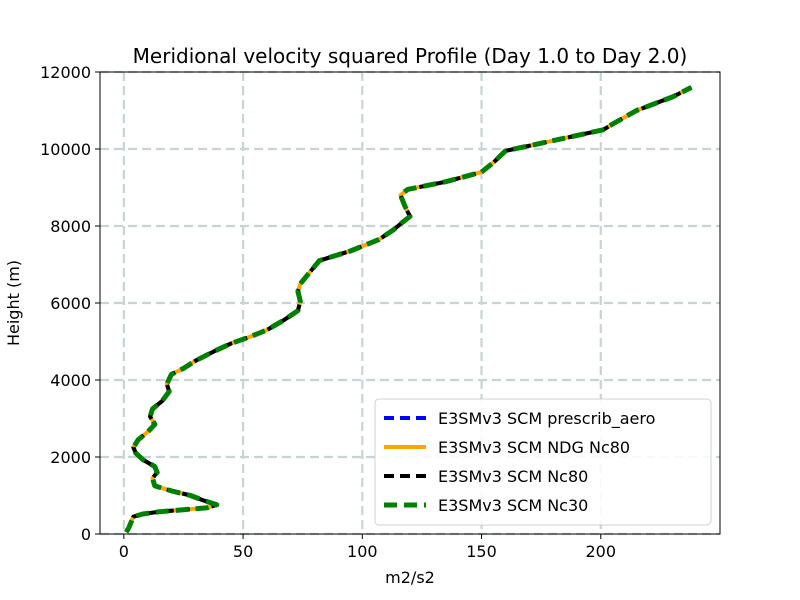  Describe the element at coordinates (410, 577) in the screenshot. I see `x-axis-label: m2/s2` at that location.